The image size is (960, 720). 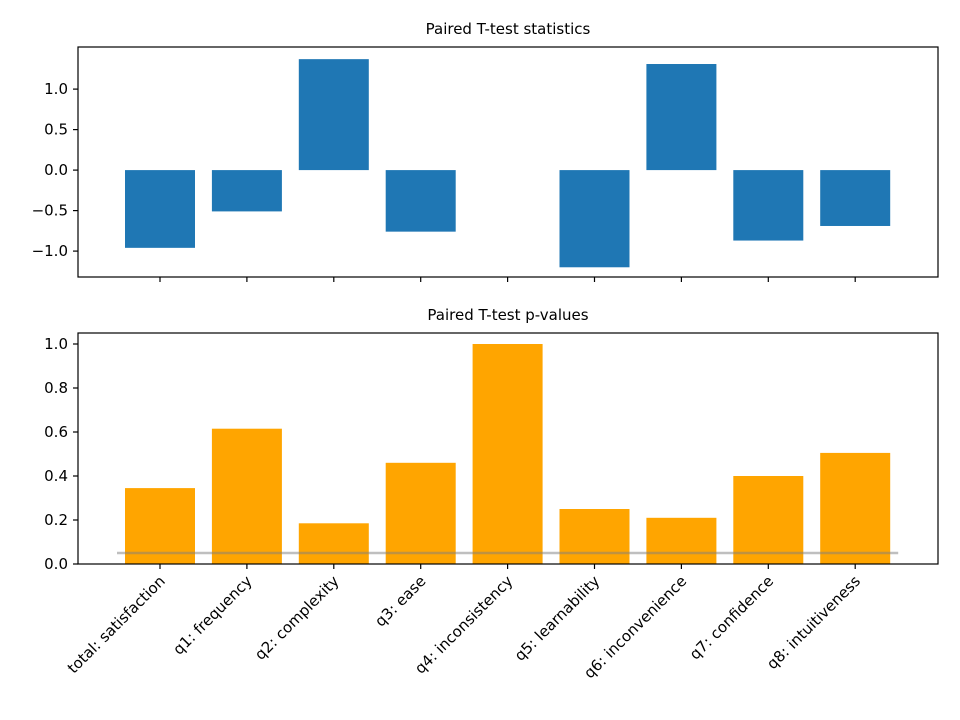 What do you see at coordinates (56, 130) in the screenshot?
I see `y-tick-label: 0.5` at bounding box center [56, 130].